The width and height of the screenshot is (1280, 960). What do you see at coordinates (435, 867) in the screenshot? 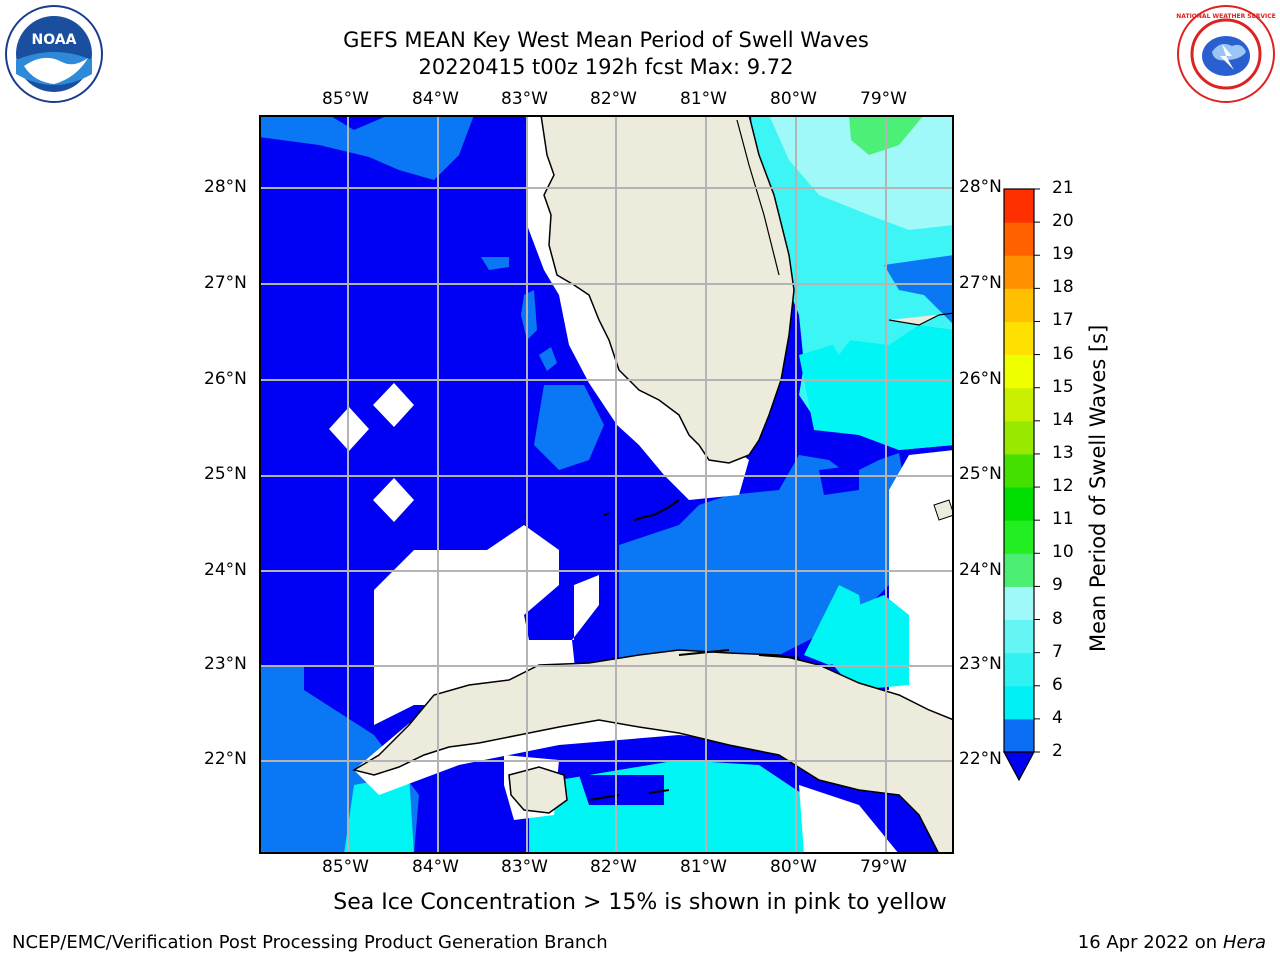
I see `lon-label-bottom: 84°W` at bounding box center [435, 867].